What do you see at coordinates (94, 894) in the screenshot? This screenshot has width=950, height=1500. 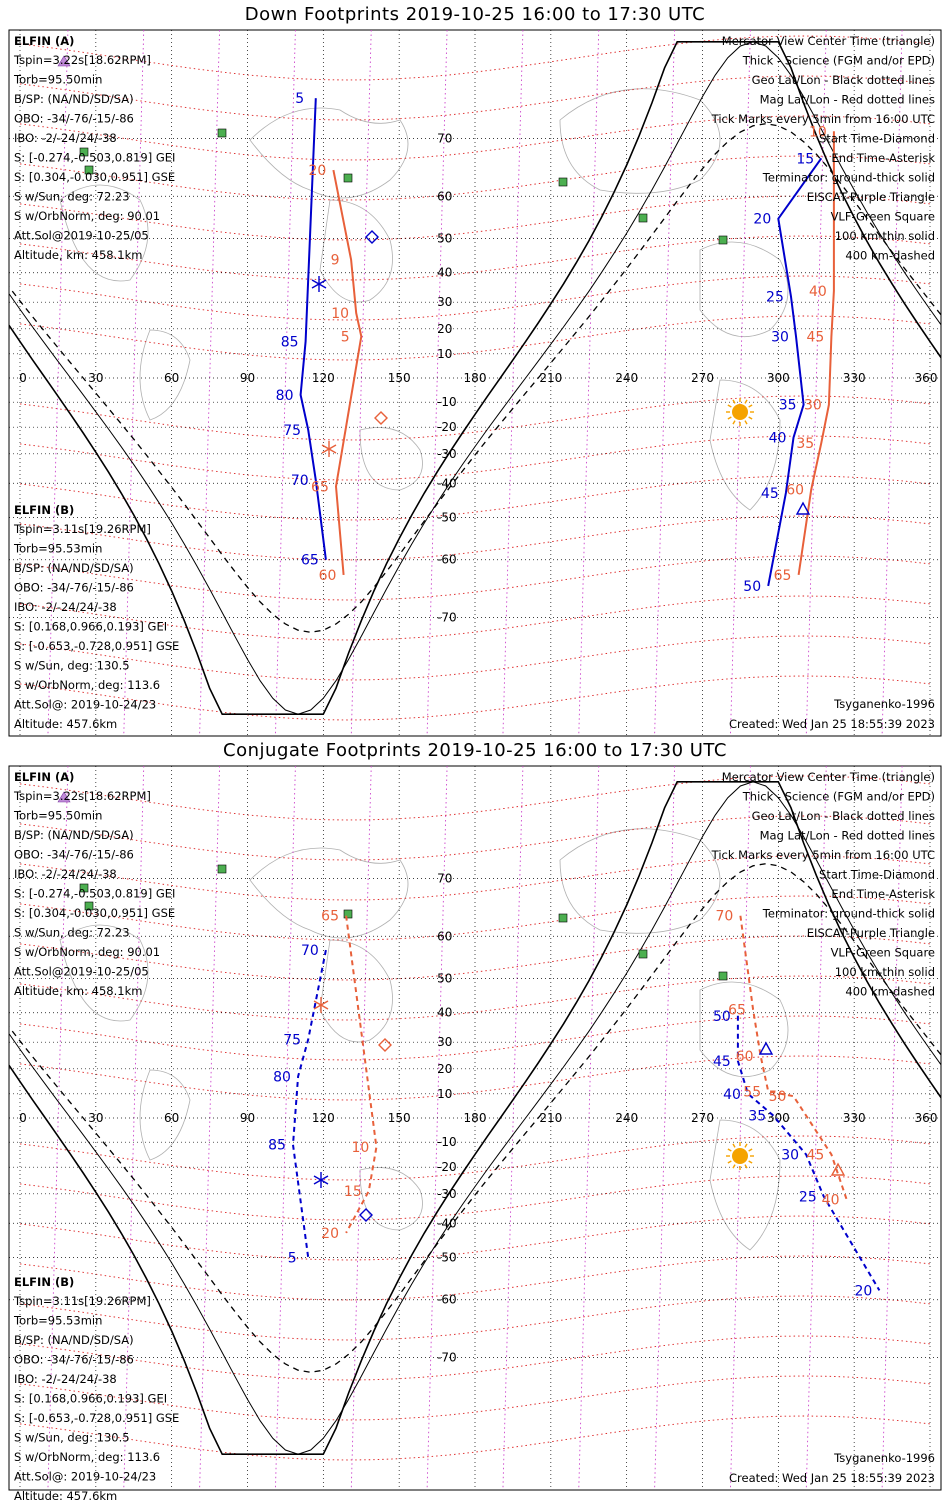 I see `elfin-a-param: S: [-0.274,-0.503,0.819] GEI` at bounding box center [94, 894].